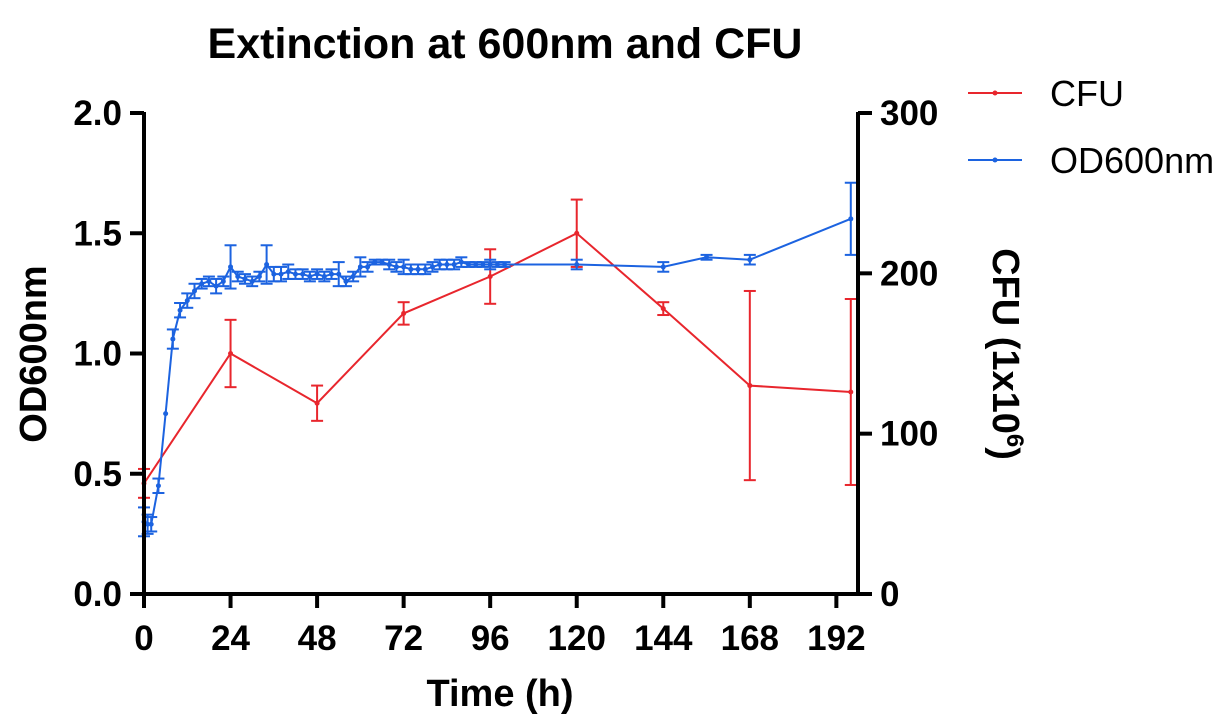  I want to click on y-right-tick-label: 0, so click(889, 594).